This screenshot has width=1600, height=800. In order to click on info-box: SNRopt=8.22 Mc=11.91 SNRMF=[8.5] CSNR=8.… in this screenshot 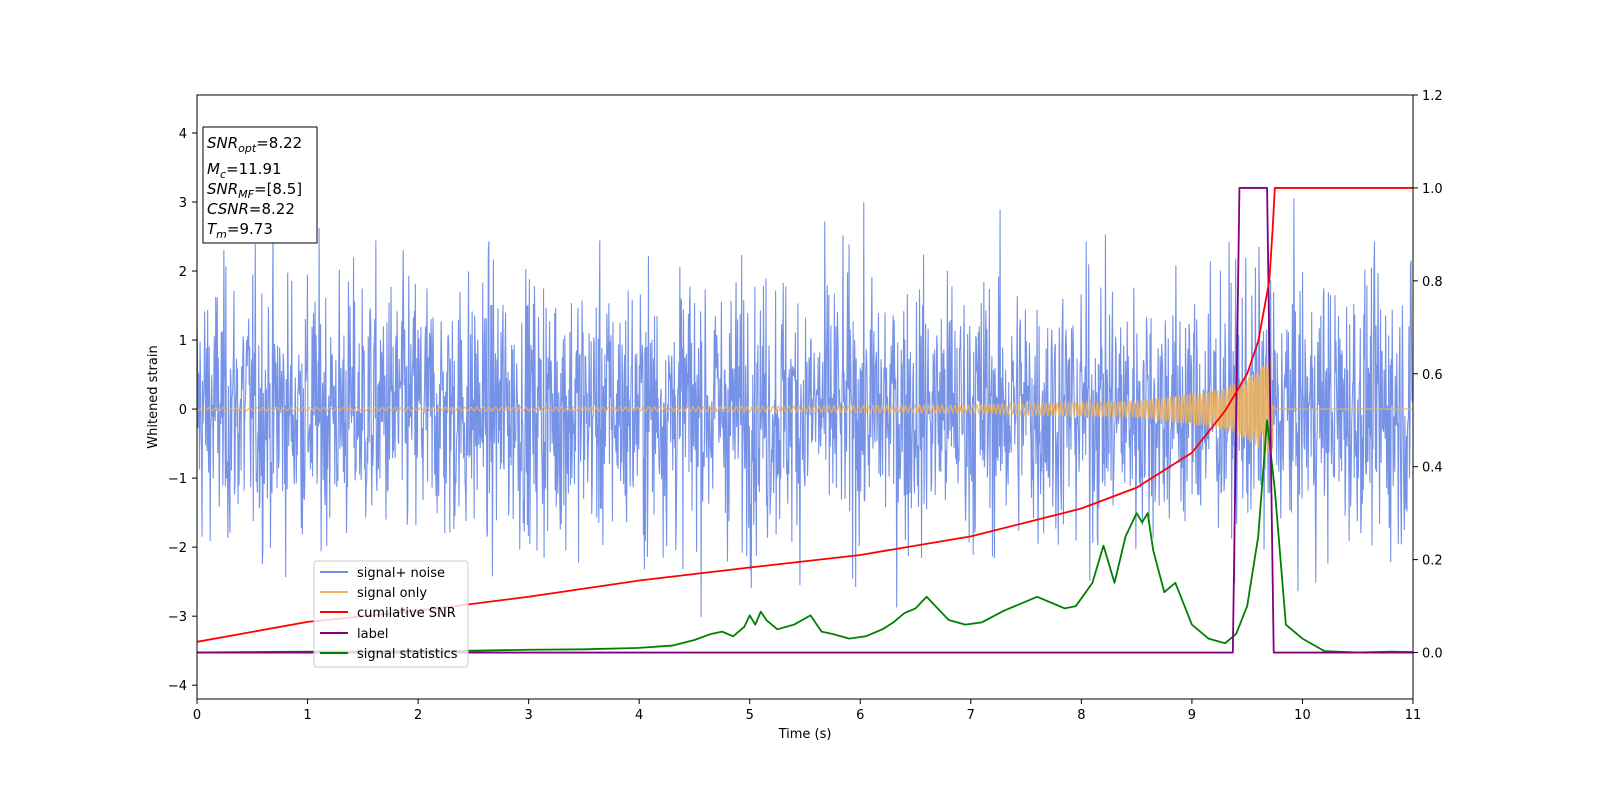, I will do `click(260, 185)`.